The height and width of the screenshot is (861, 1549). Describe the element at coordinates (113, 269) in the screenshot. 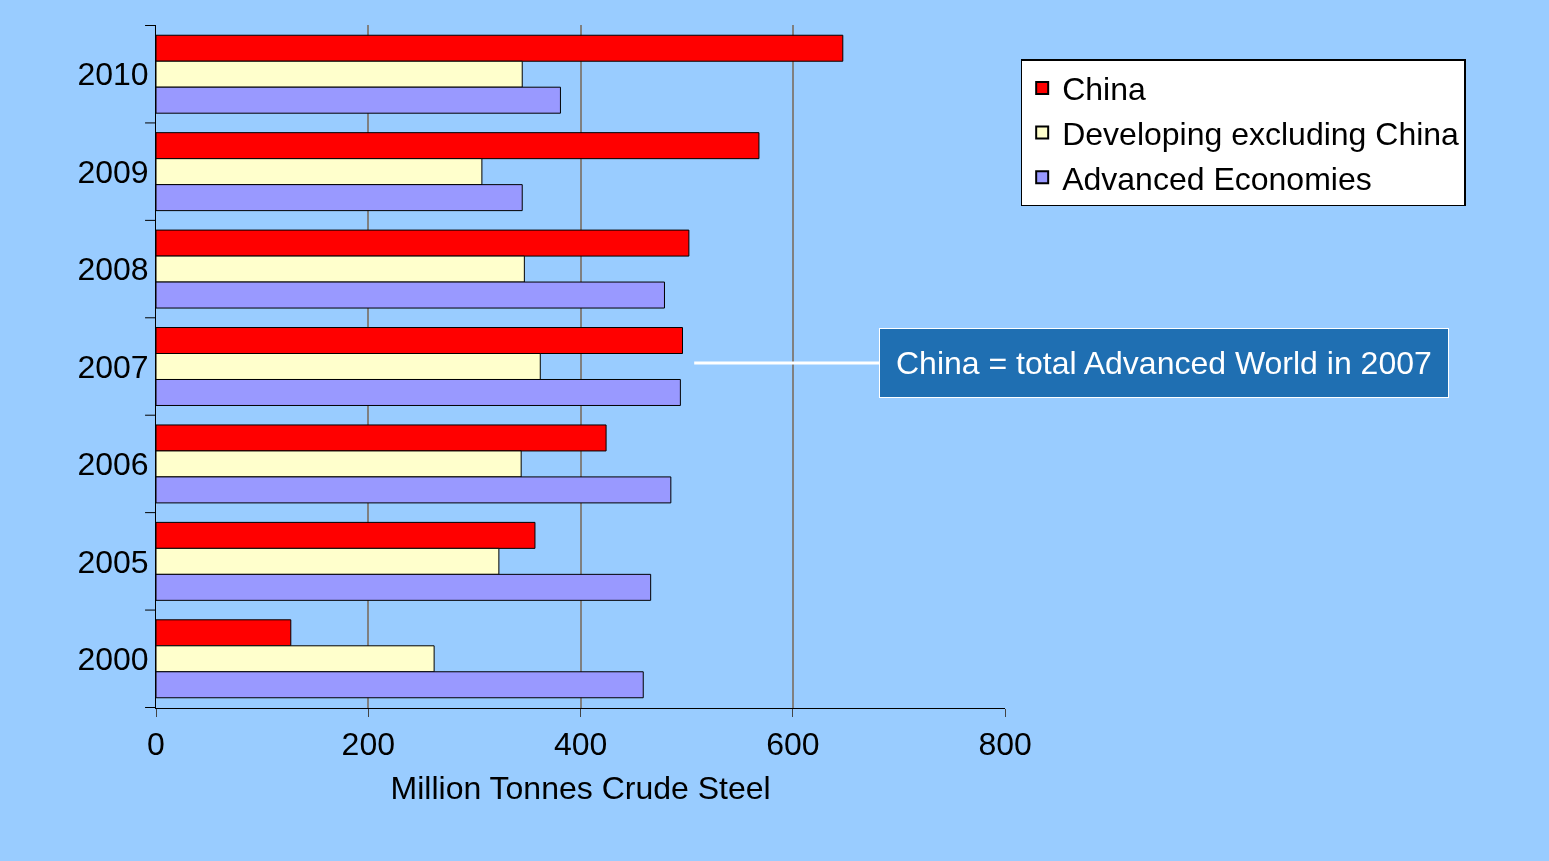

I see `y-tick-label: 2008` at that location.